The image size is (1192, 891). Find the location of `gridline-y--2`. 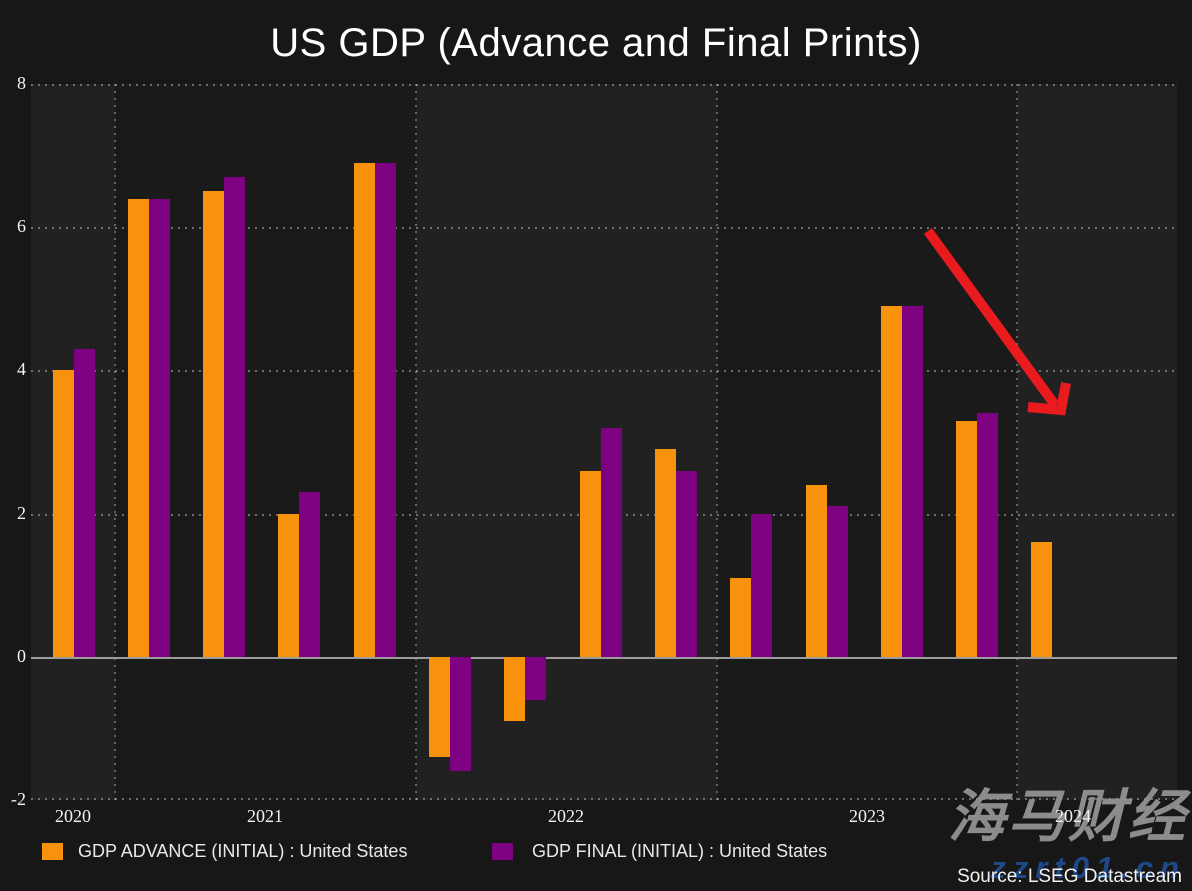

gridline-y--2 is located at coordinates (604, 799).